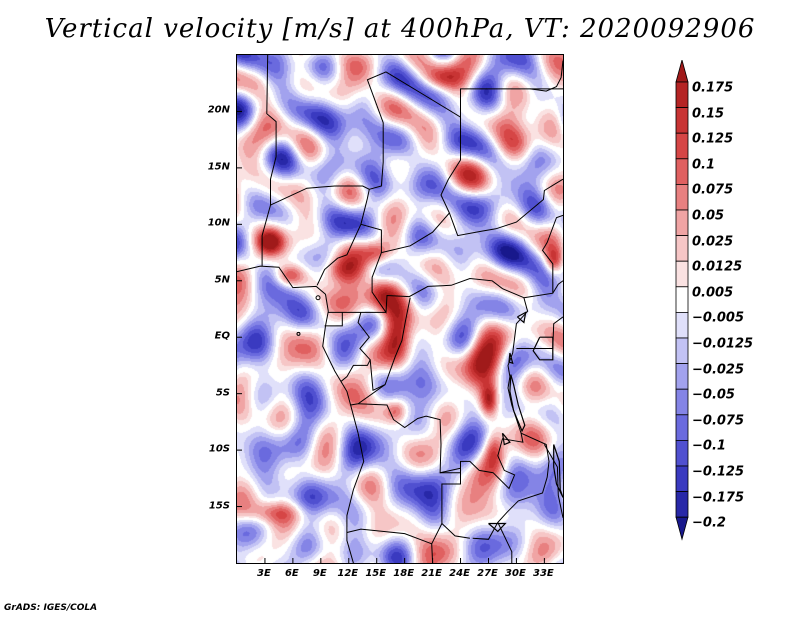 The height and width of the screenshot is (618, 800). What do you see at coordinates (708, 216) in the screenshot?
I see `colorbar-tick-label: 0.05` at bounding box center [708, 216].